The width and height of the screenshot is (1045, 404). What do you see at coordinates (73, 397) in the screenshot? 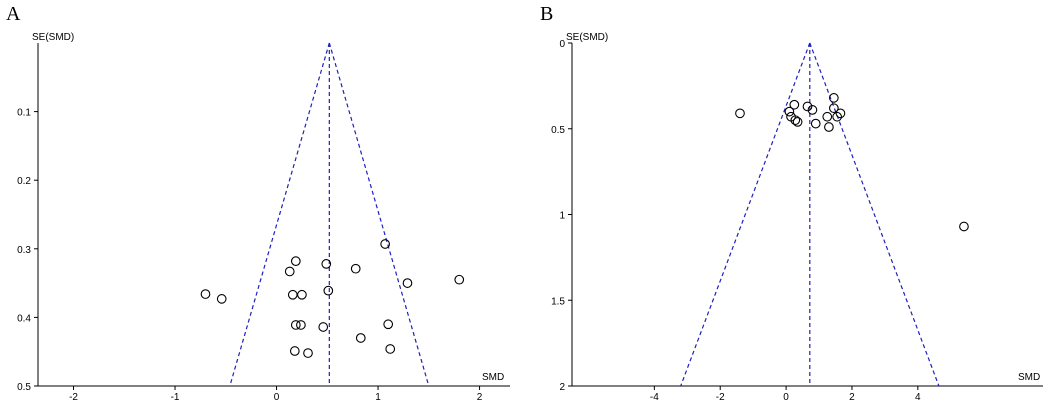
I see `panel-a-x-tick-label: -2` at bounding box center [73, 397].